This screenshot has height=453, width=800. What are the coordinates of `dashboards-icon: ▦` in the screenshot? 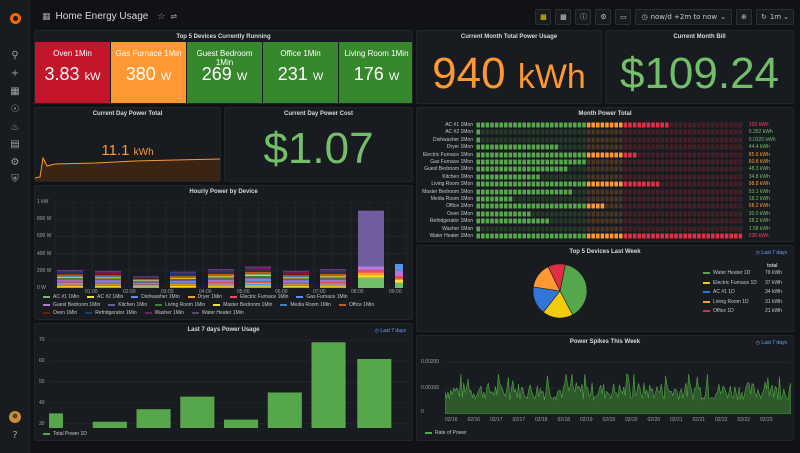 It's located at (15, 91).